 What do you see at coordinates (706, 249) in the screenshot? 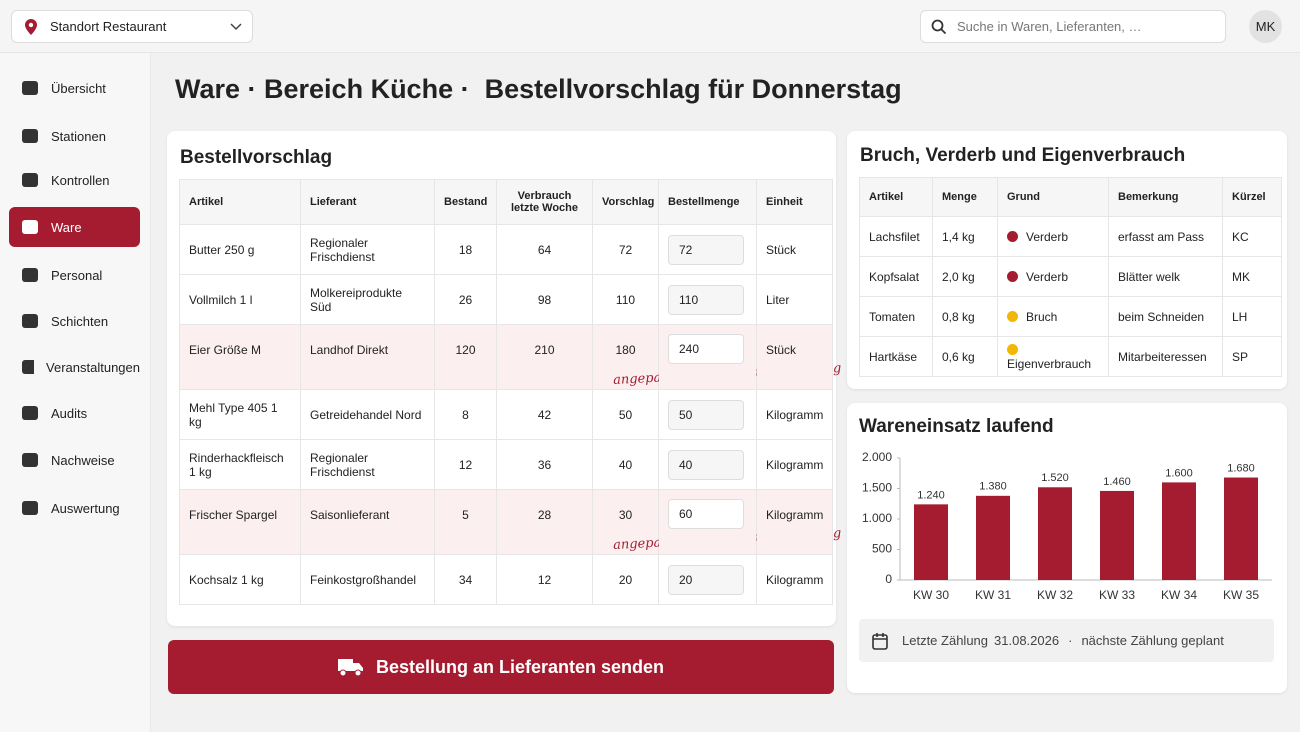
I see `quantity-input: 72` at bounding box center [706, 249].